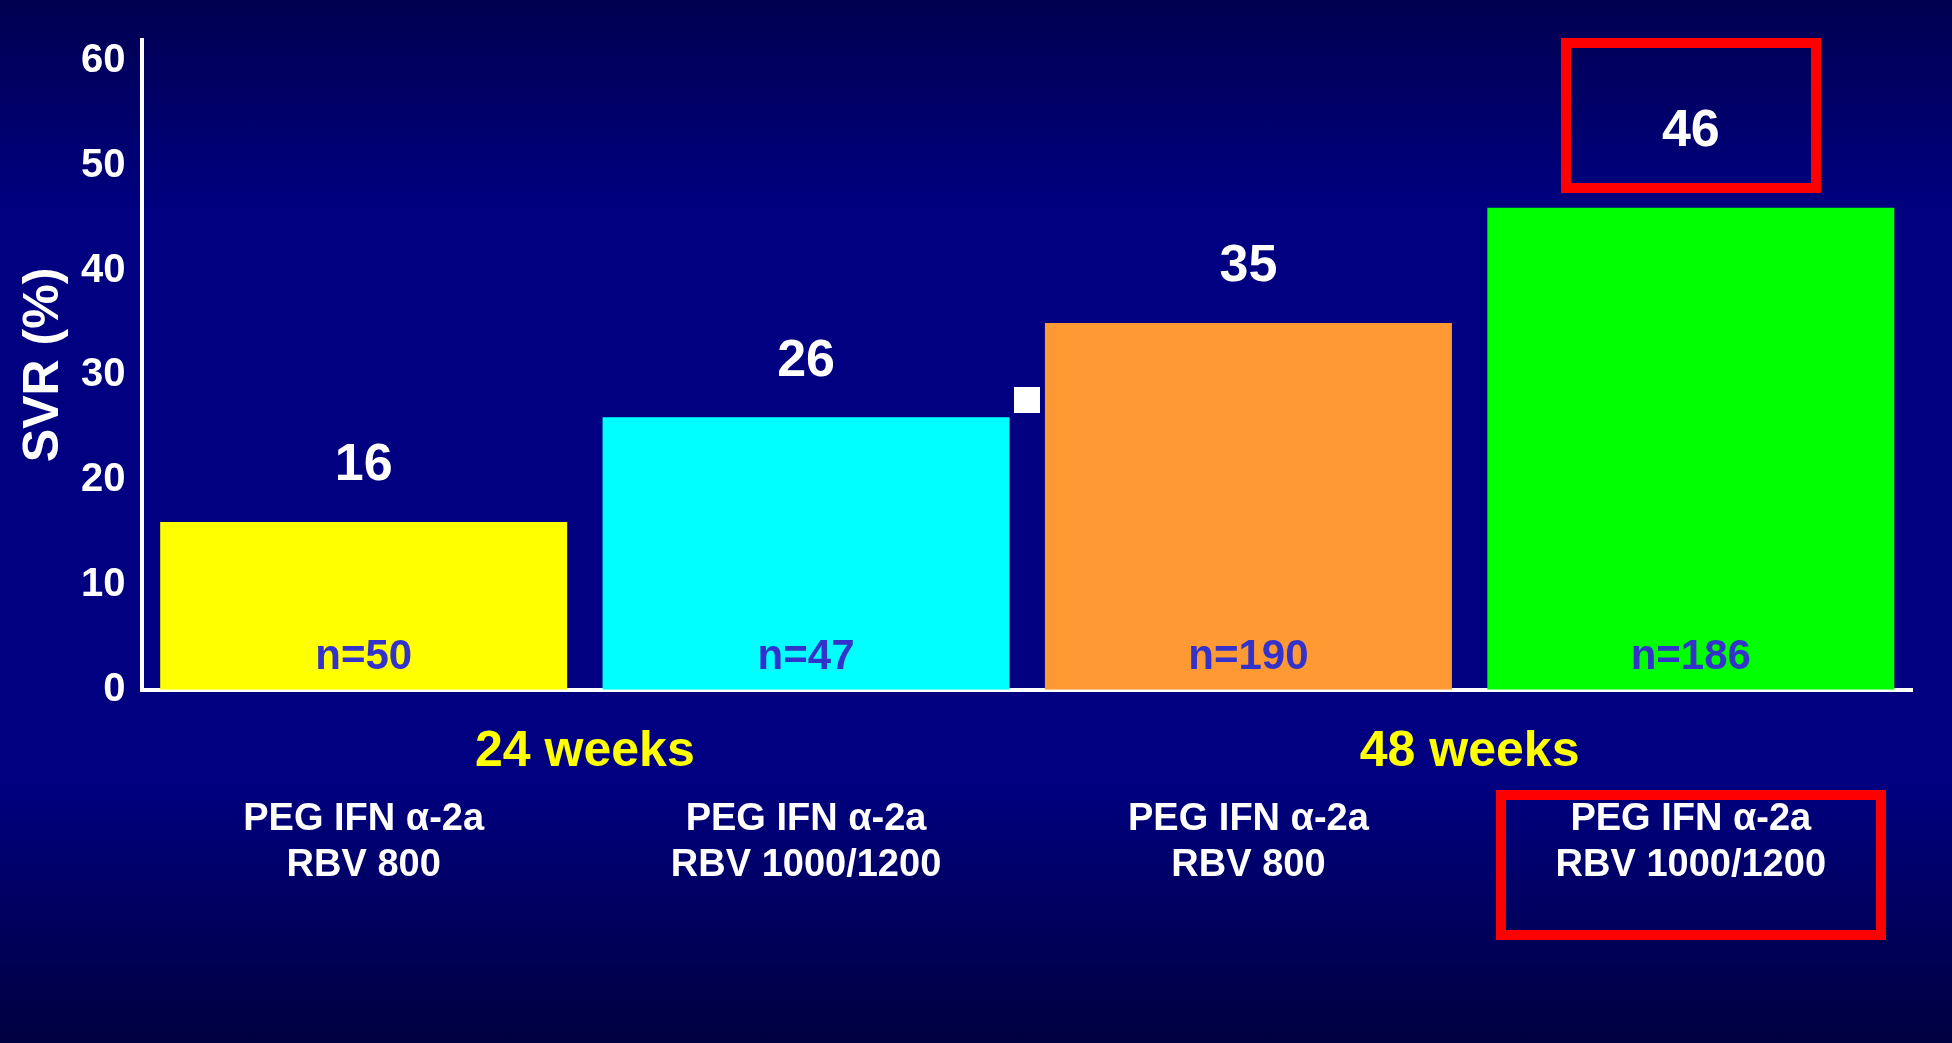 The height and width of the screenshot is (1043, 1952). I want to click on y-tick-label: 10, so click(103, 582).